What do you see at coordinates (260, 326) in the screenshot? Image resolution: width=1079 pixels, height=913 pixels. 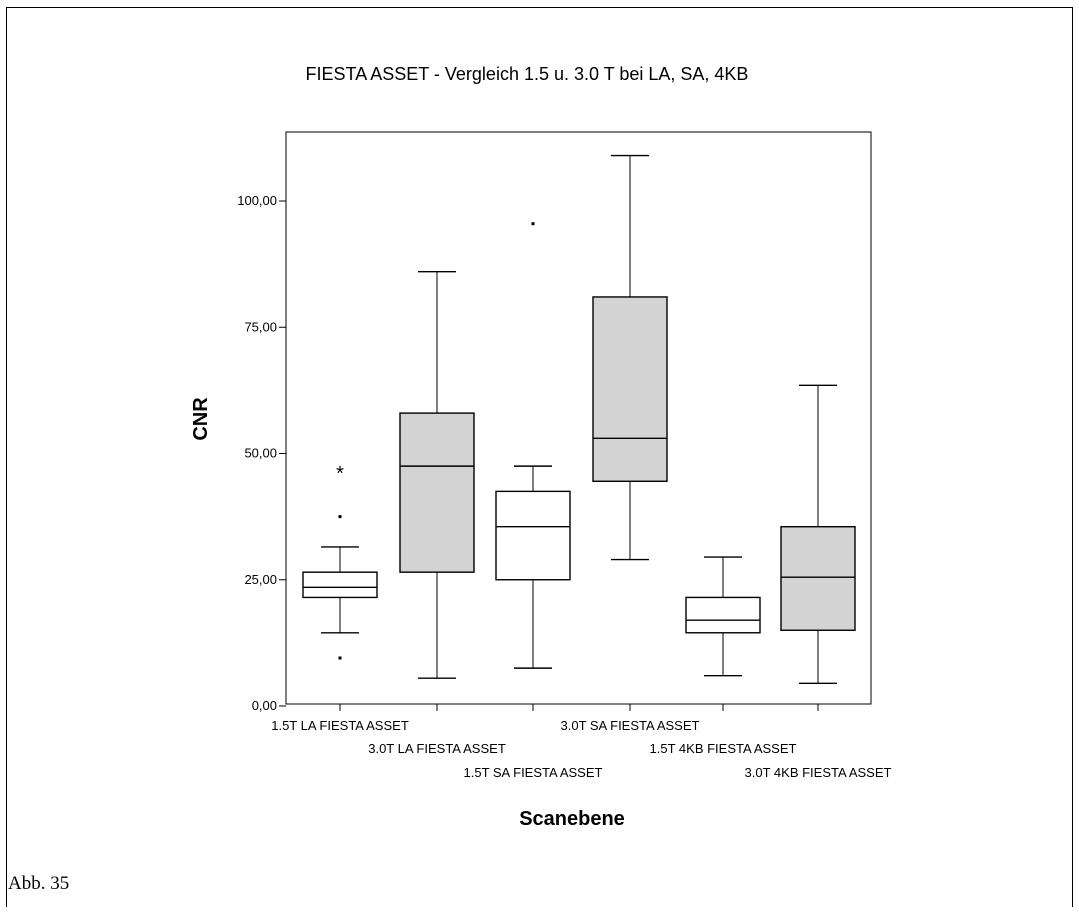 I see `y-tick-label: 75,00` at bounding box center [260, 326].